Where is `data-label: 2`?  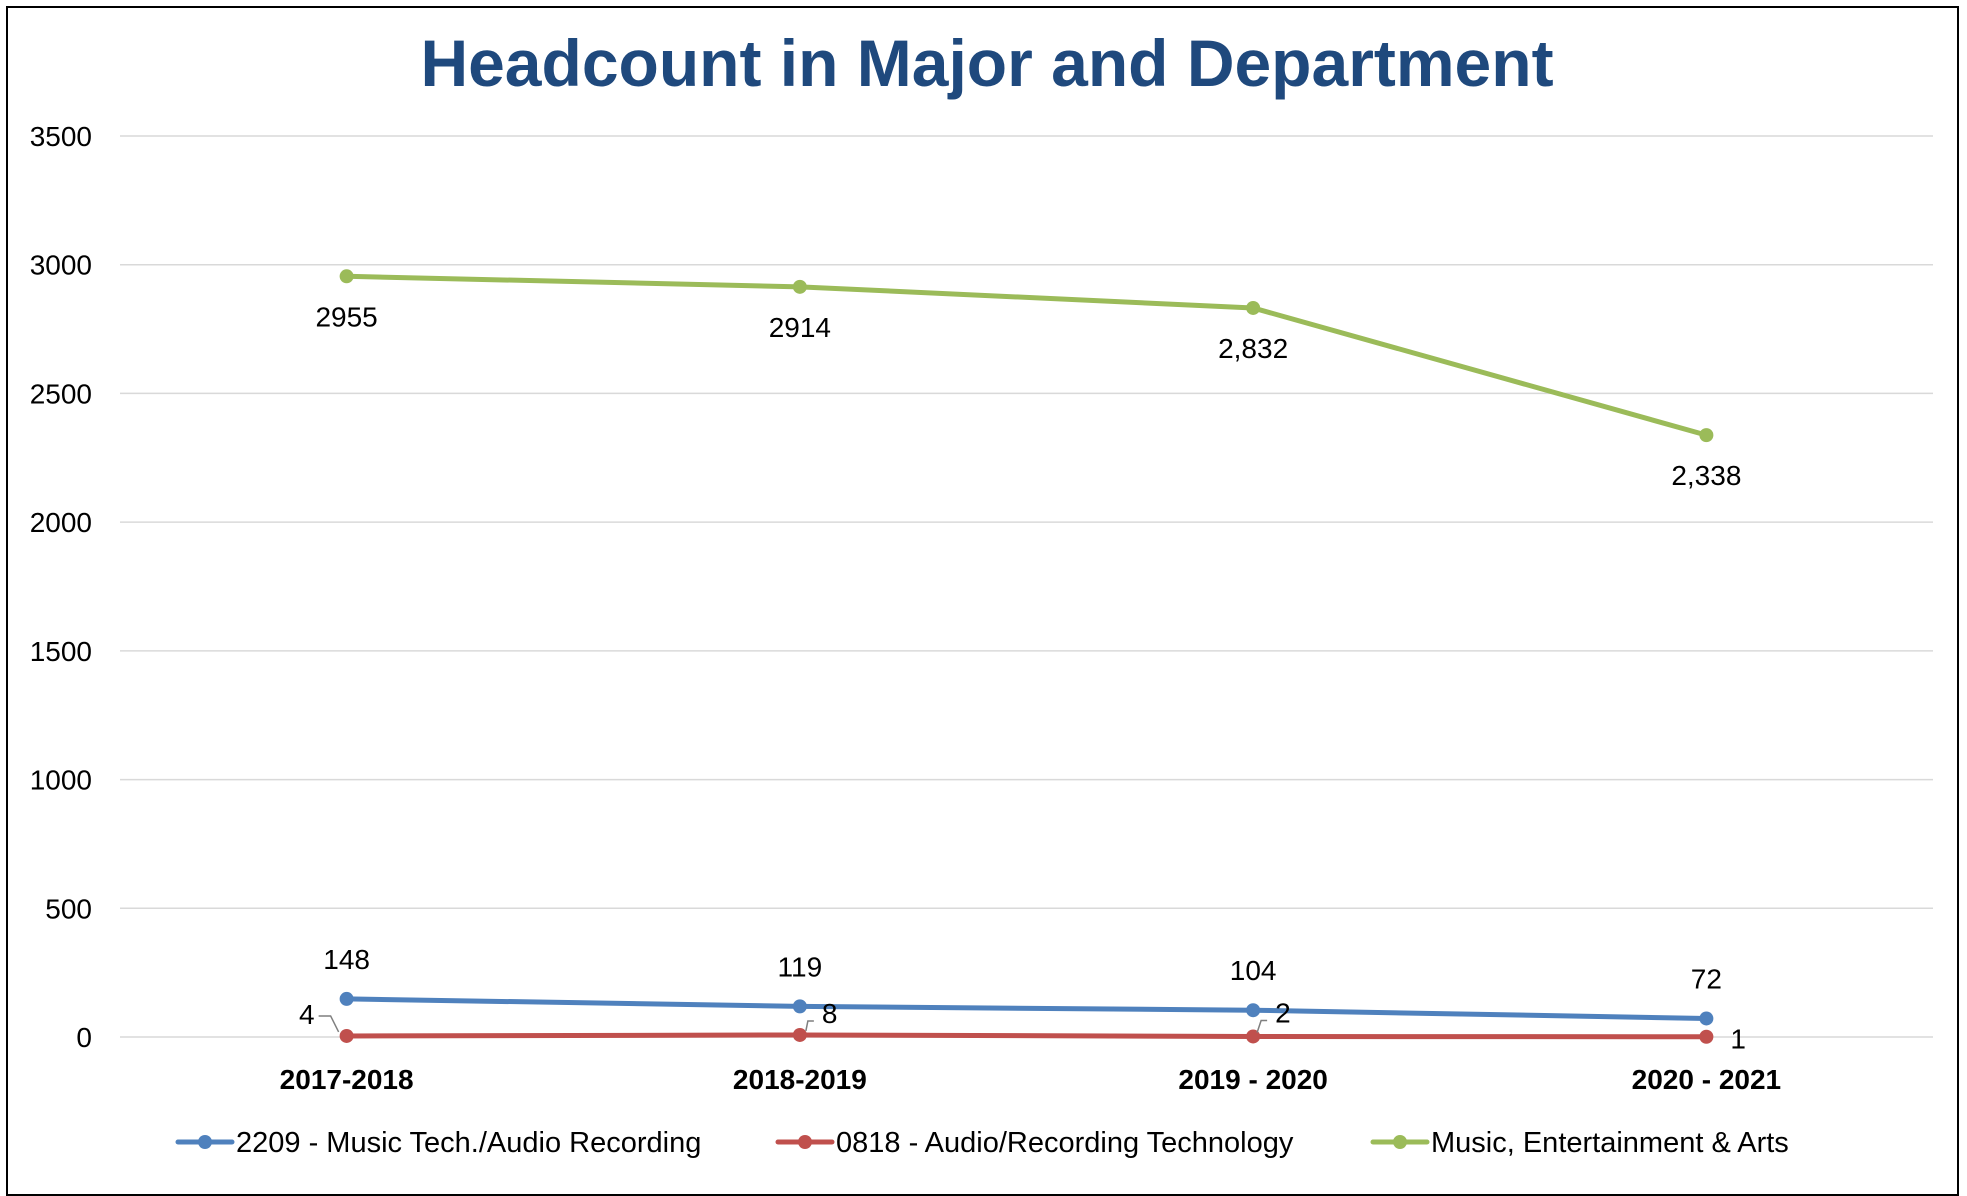 data-label: 2 is located at coordinates (1283, 1012).